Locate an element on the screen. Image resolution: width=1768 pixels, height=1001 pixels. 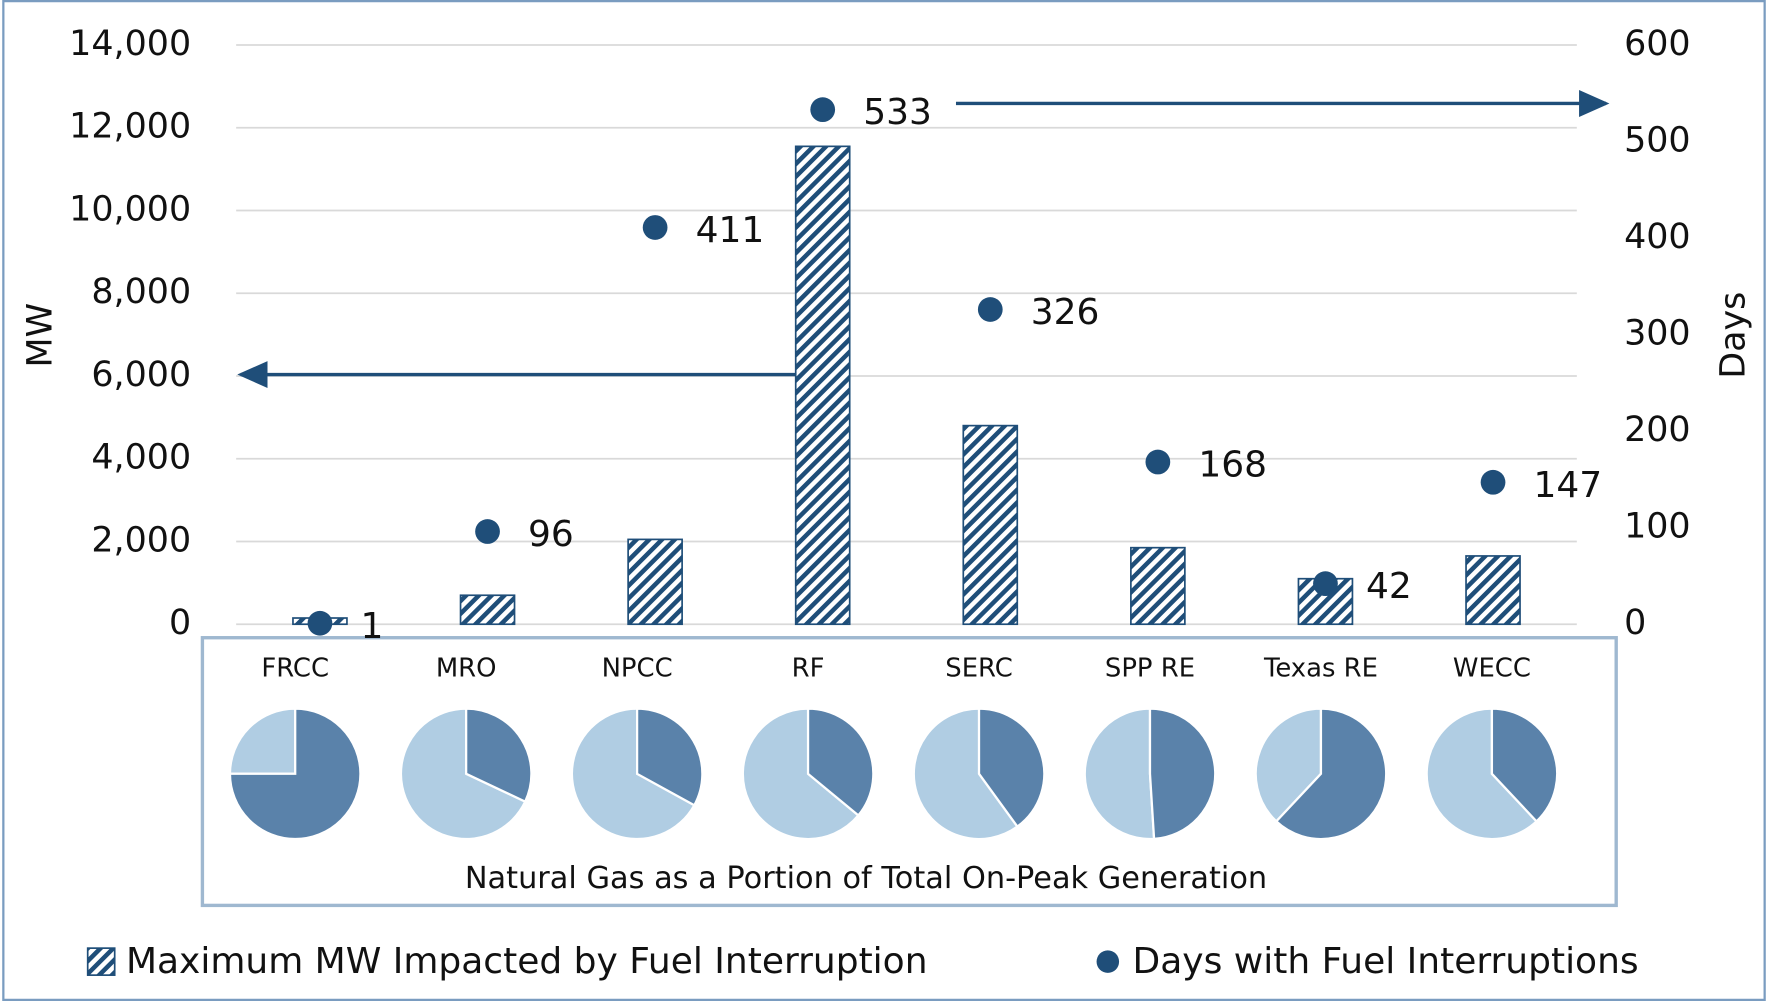
y2-tick-label: 100 is located at coordinates (1657, 527).